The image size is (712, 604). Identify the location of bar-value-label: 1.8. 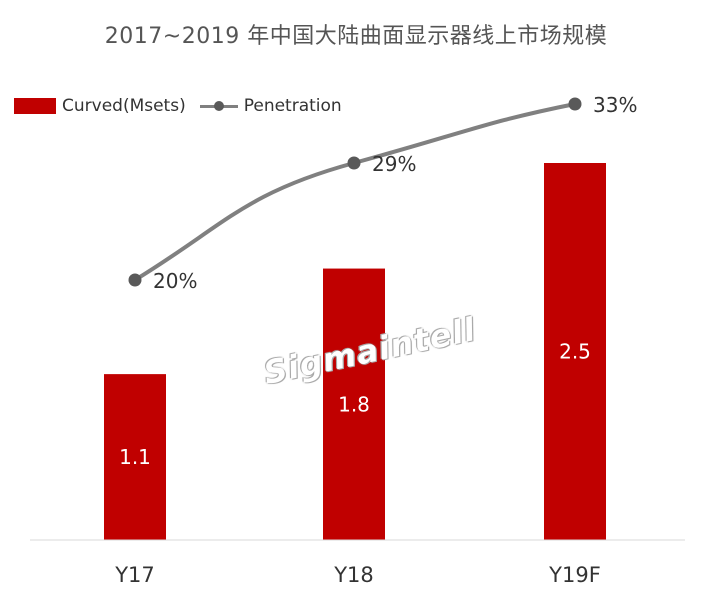
(354, 404).